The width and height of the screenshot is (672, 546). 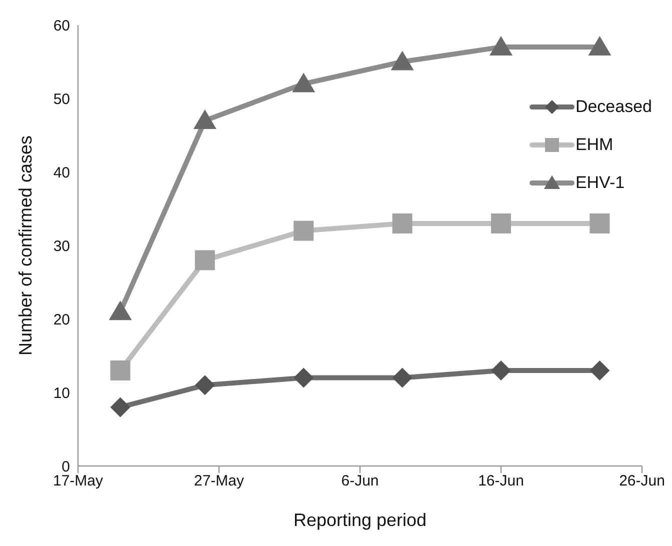 What do you see at coordinates (360, 481) in the screenshot?
I see `x-tick-label: 6-Jun` at bounding box center [360, 481].